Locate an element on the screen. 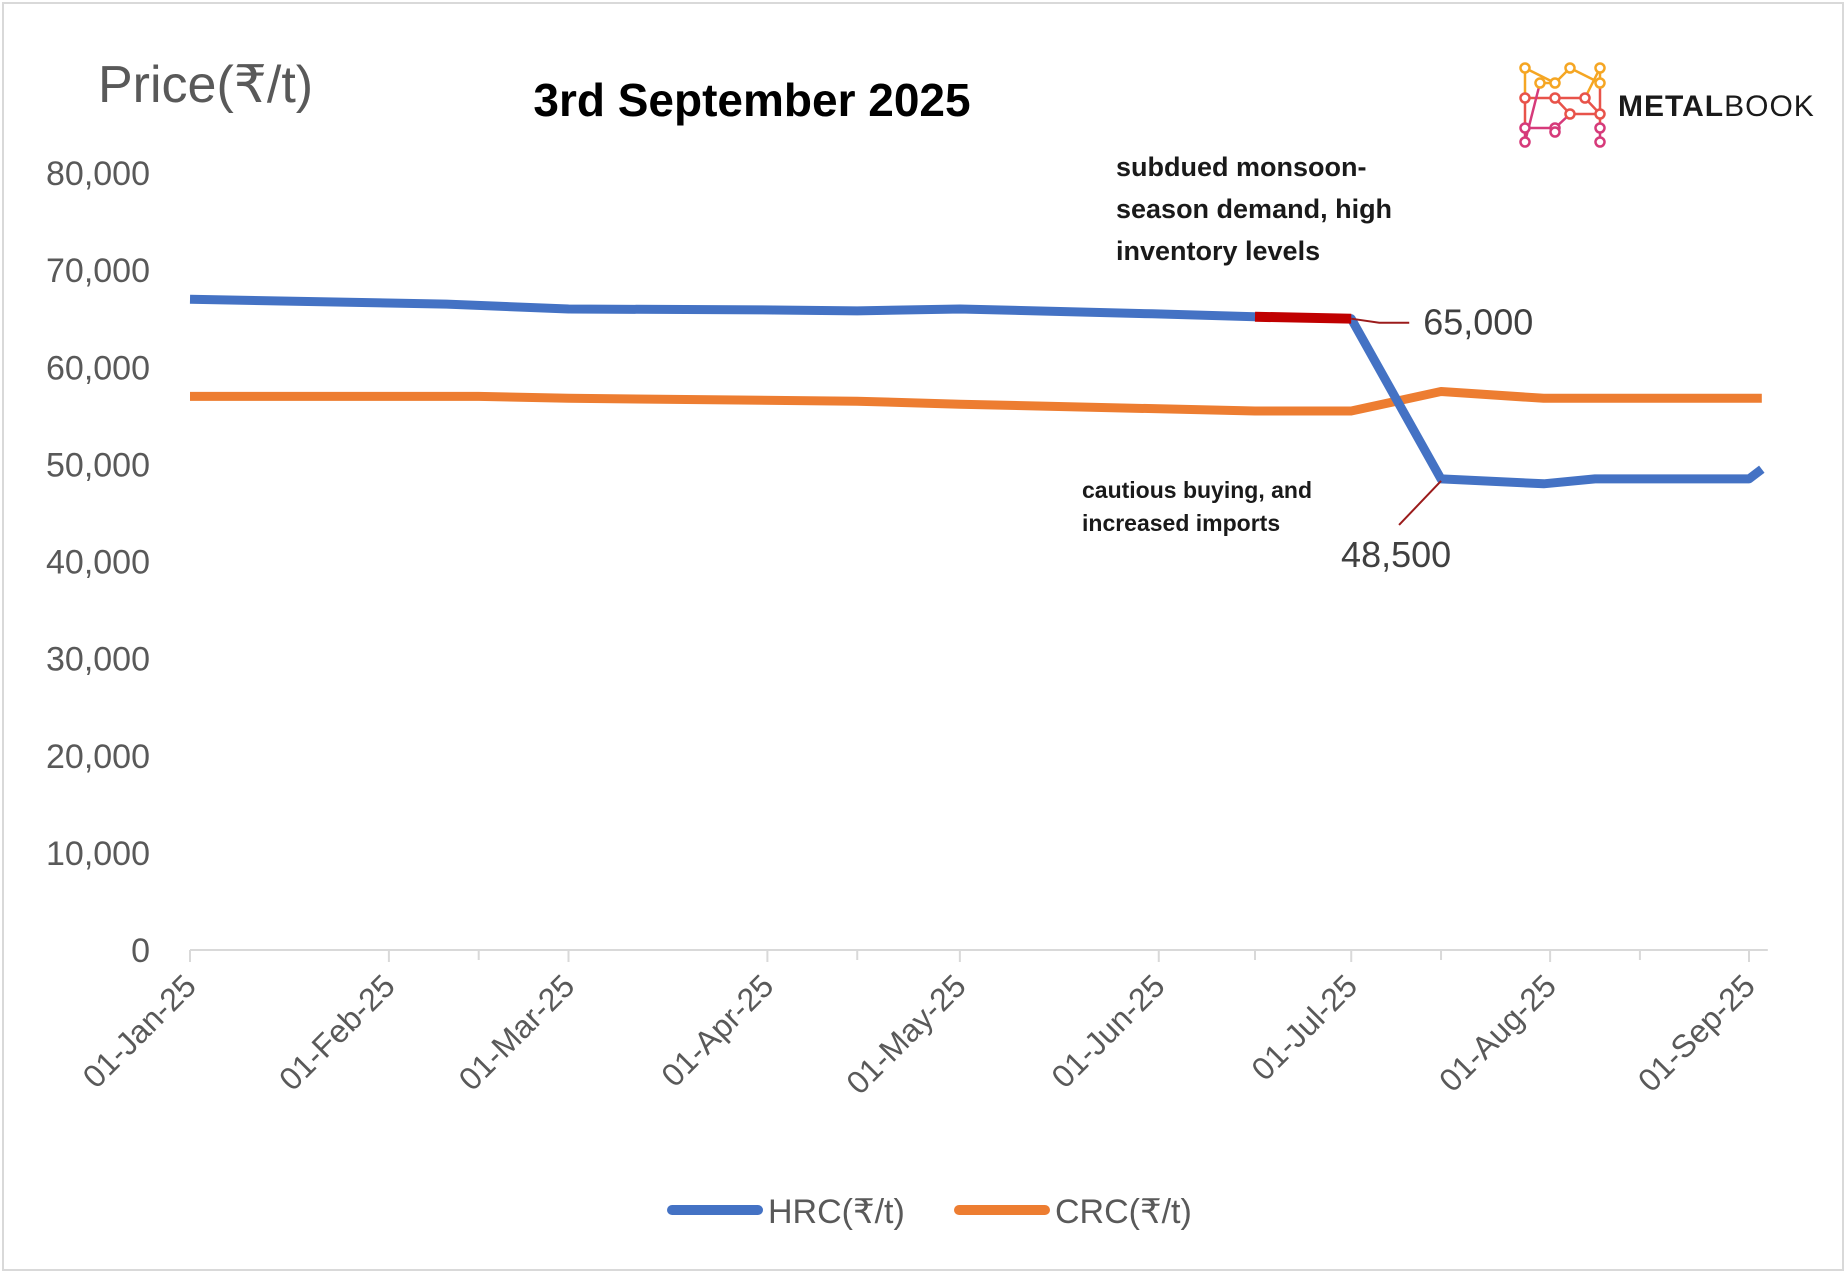 This screenshot has height=1275, width=1848. metalbook-logo-icon is located at coordinates (1562, 105).